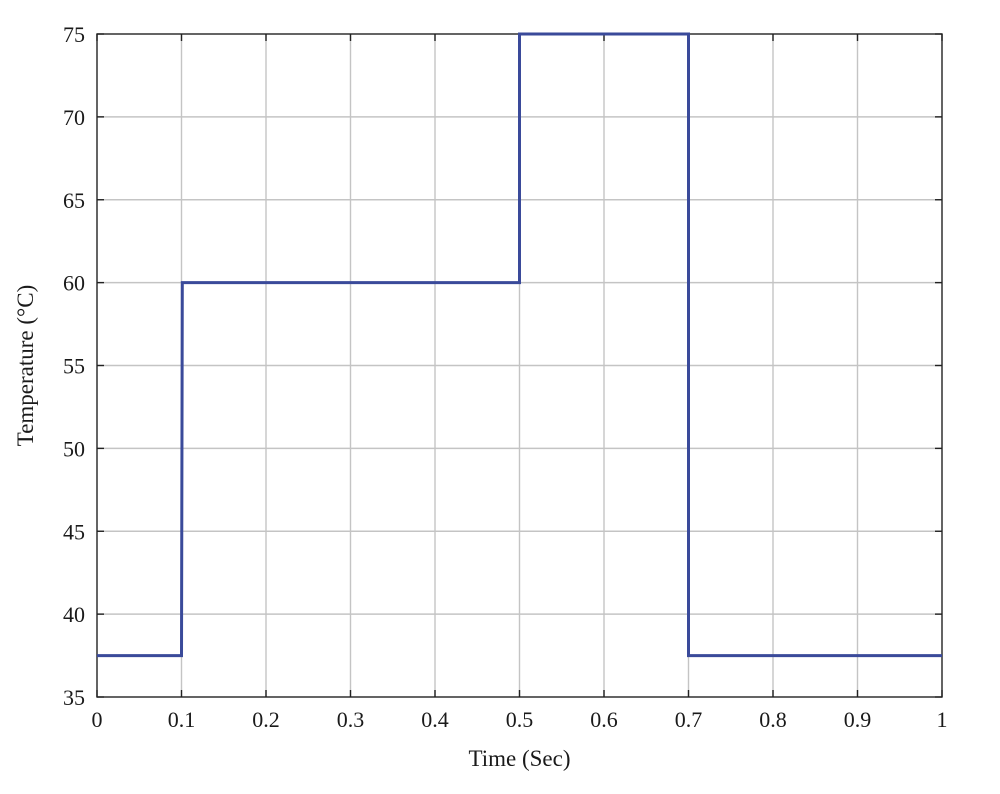  Describe the element at coordinates (351, 719) in the screenshot. I see `x-tick-label: 0.3` at that location.